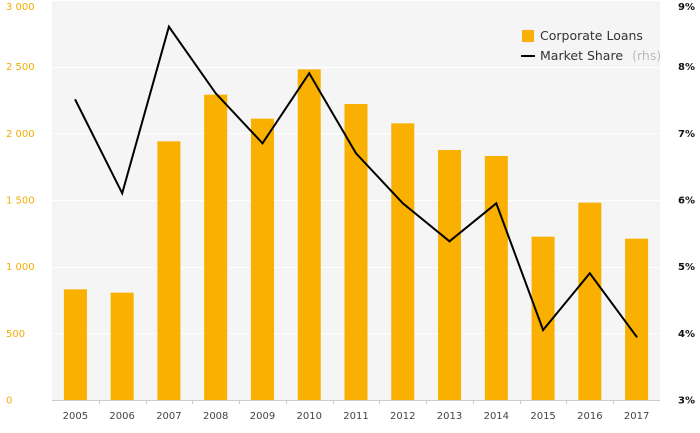  Describe the element at coordinates (168, 26) in the screenshot. I see `point-2007` at that location.